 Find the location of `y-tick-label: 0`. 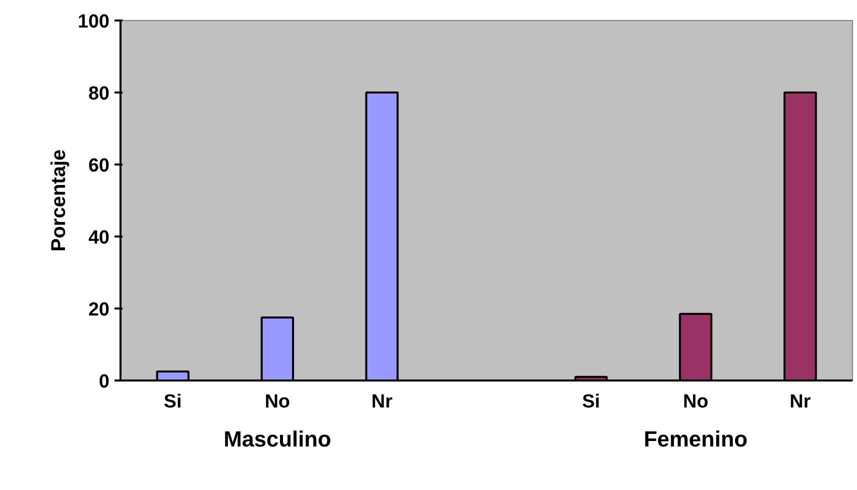

y-tick-label: 0 is located at coordinates (104, 382).